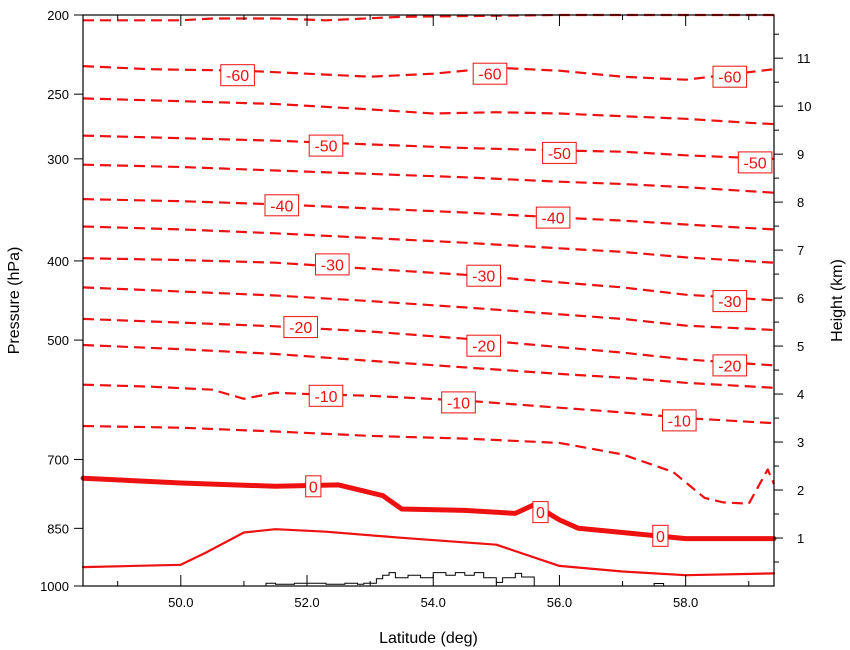  I want to click on y2-axis-label: Height (km), so click(837, 300).